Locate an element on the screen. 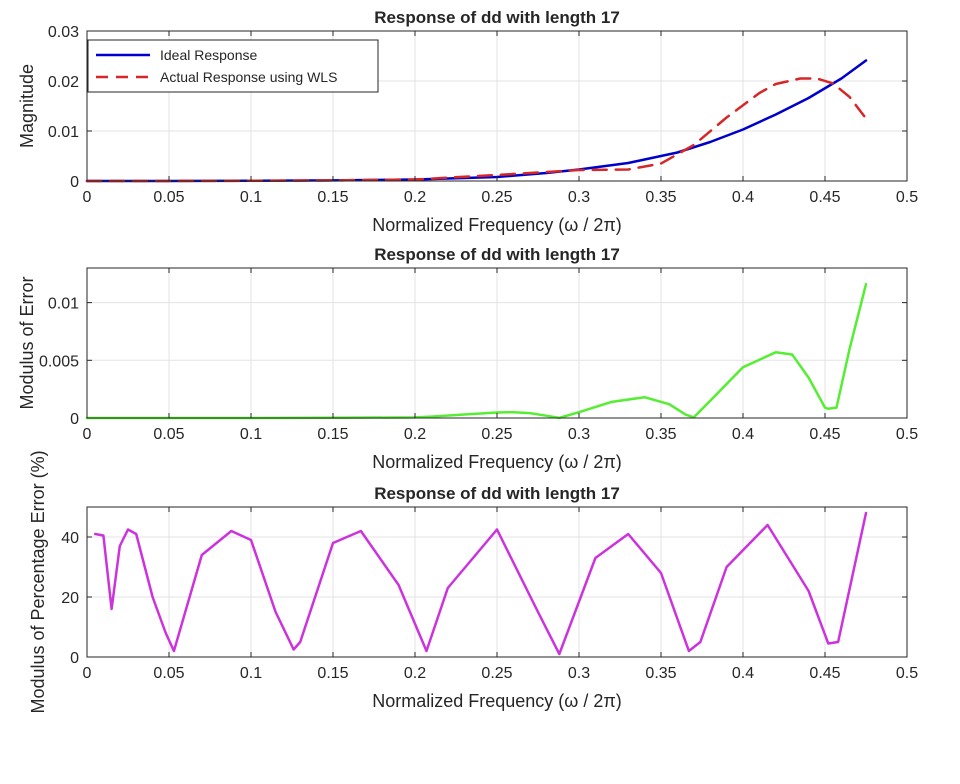 The width and height of the screenshot is (960, 784). y-tick-label: 20 is located at coordinates (70, 598).